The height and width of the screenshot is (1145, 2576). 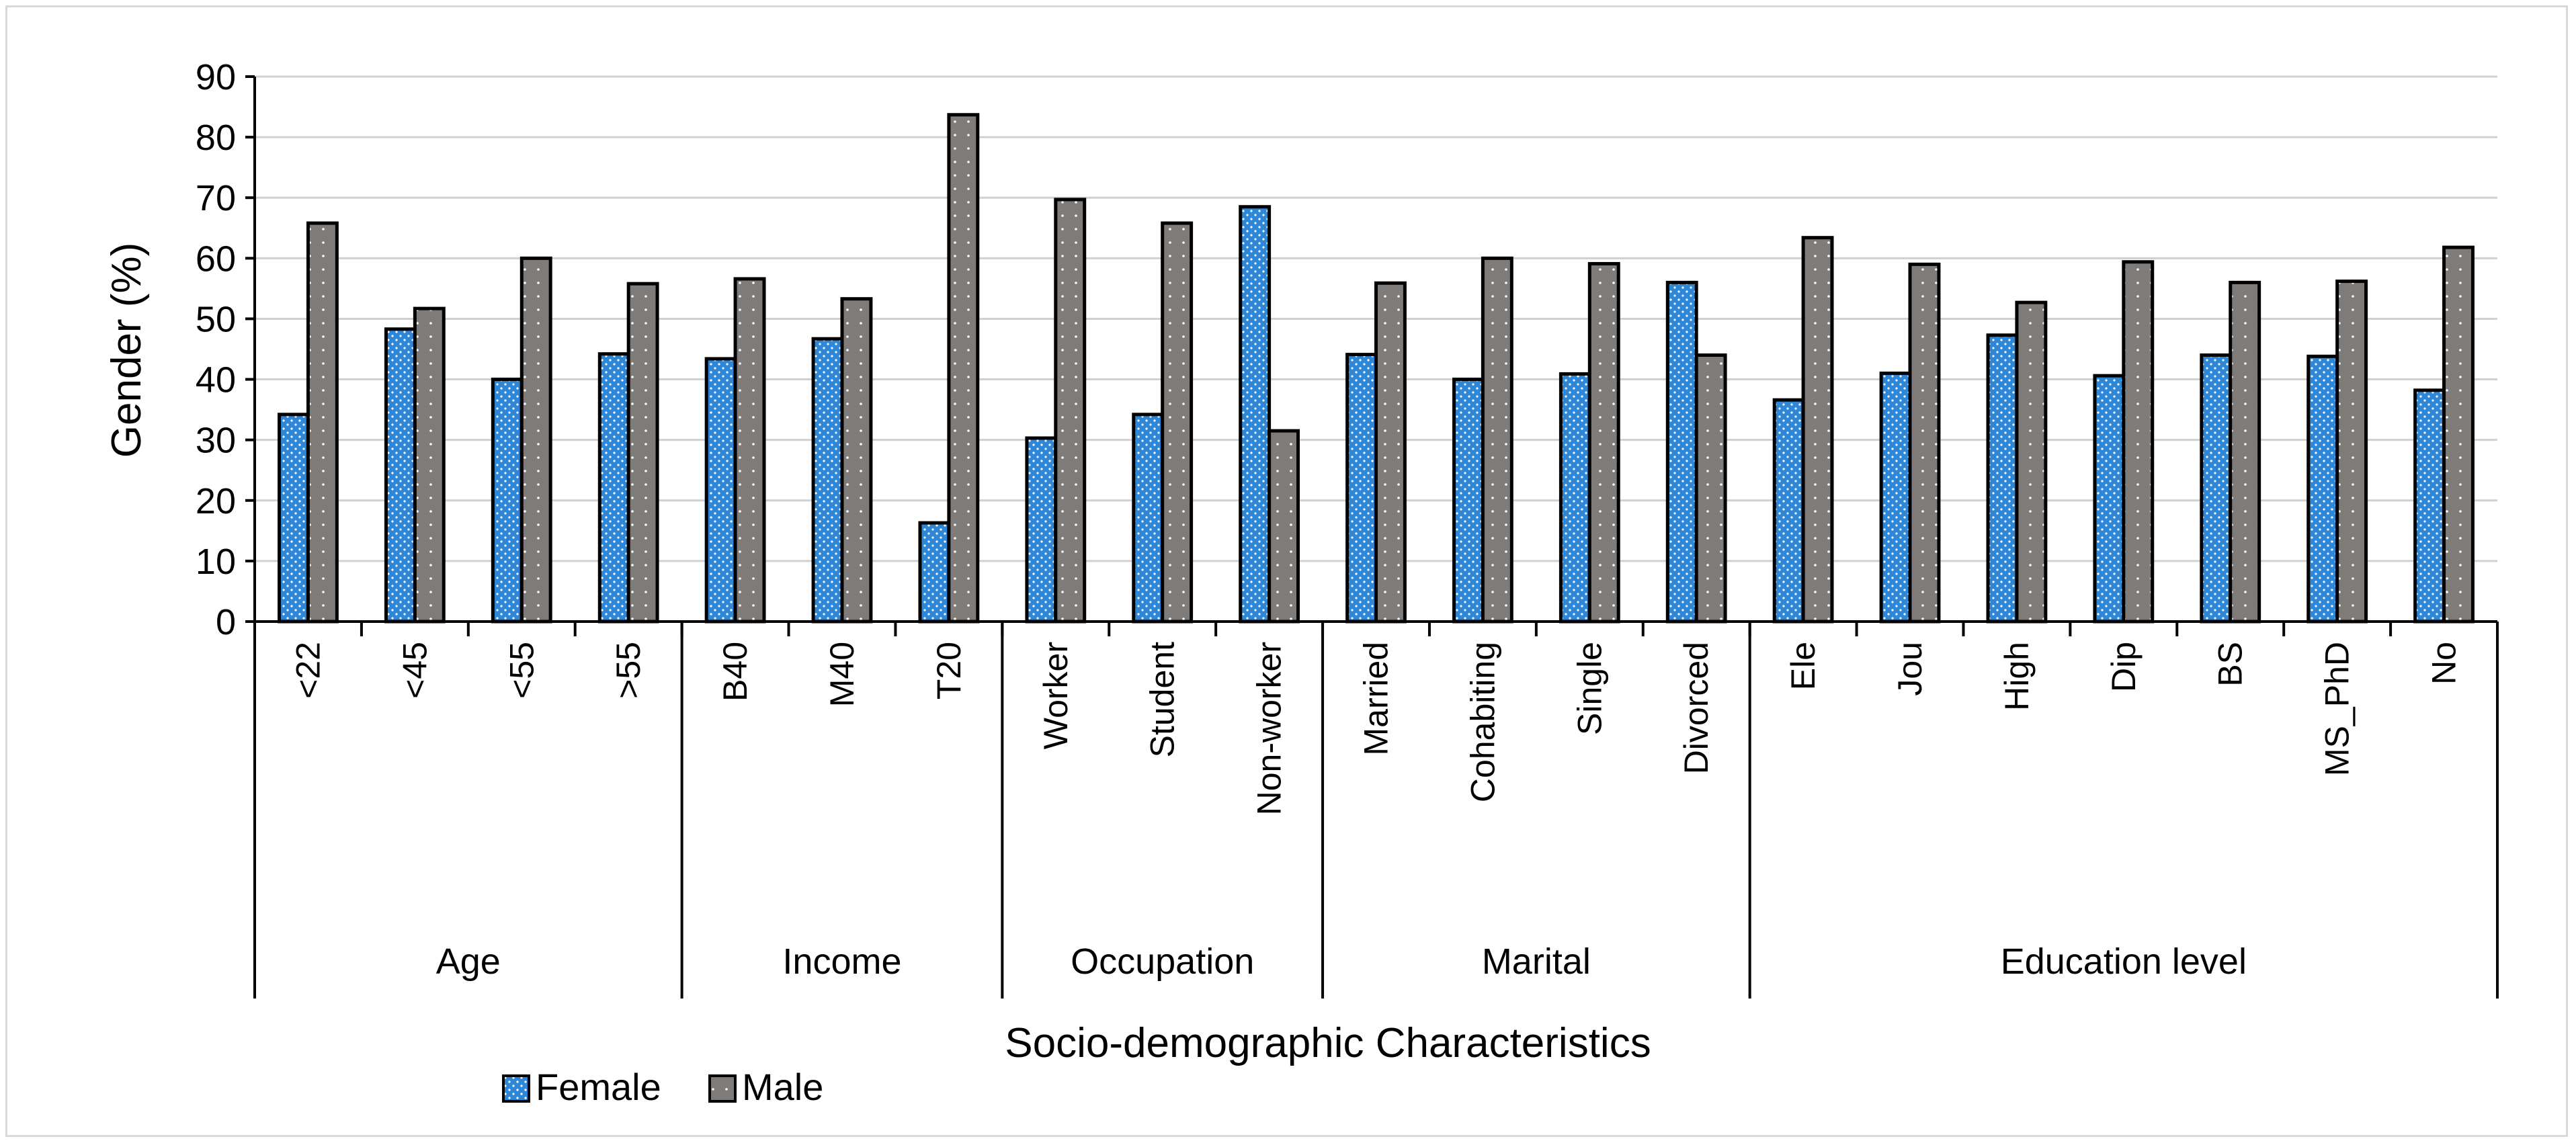 I want to click on y-tick-label: 90, so click(x=216, y=77).